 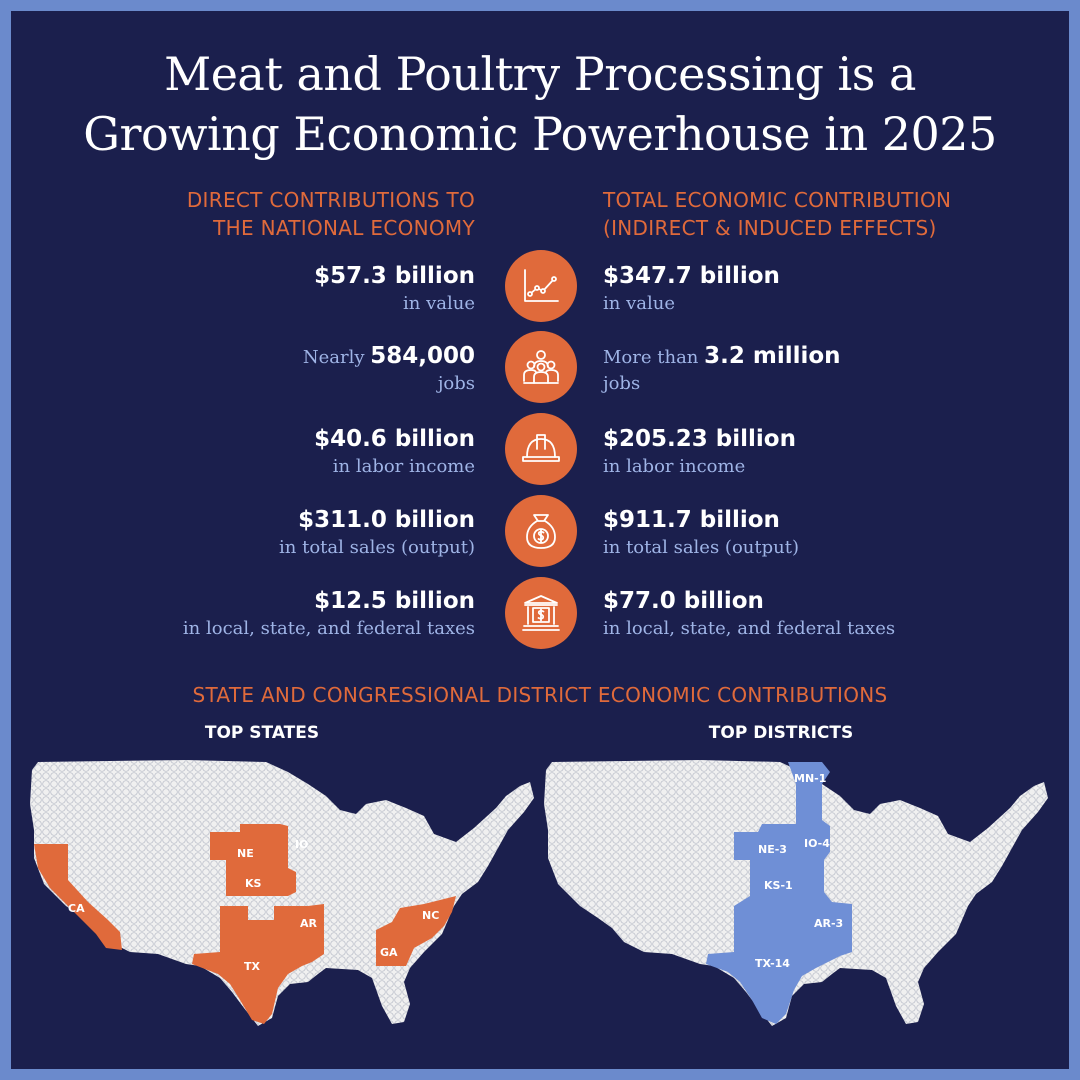 I want to click on stat-value: $347.7 billion, so click(x=691, y=276).